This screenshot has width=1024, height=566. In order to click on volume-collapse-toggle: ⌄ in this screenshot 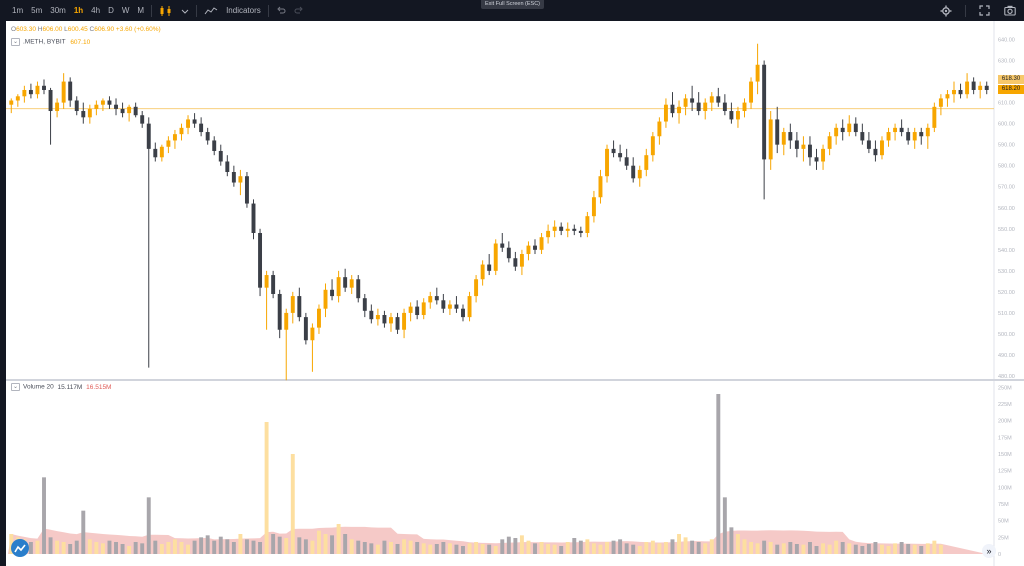, I will do `click(15, 387)`.